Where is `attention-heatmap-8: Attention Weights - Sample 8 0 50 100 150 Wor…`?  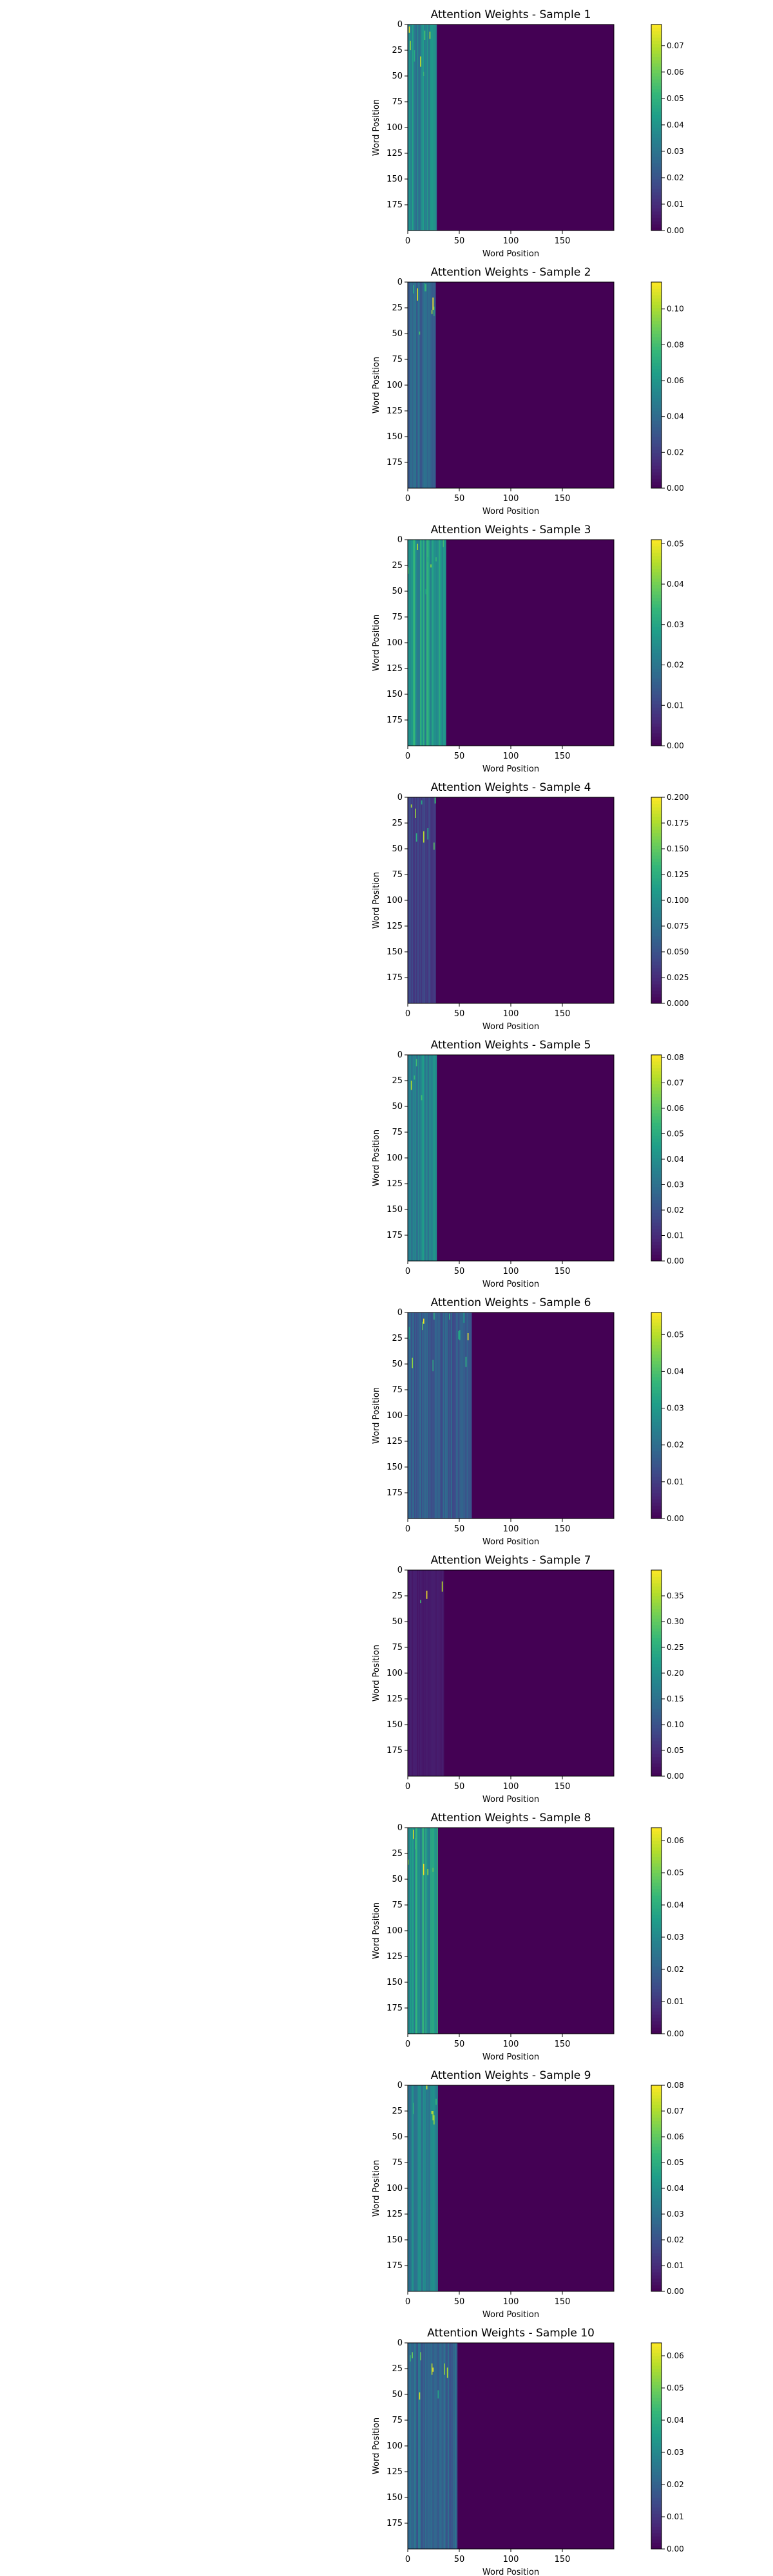 attention-heatmap-8: Attention Weights - Sample 8 0 50 100 150 Wor… is located at coordinates (528, 1936).